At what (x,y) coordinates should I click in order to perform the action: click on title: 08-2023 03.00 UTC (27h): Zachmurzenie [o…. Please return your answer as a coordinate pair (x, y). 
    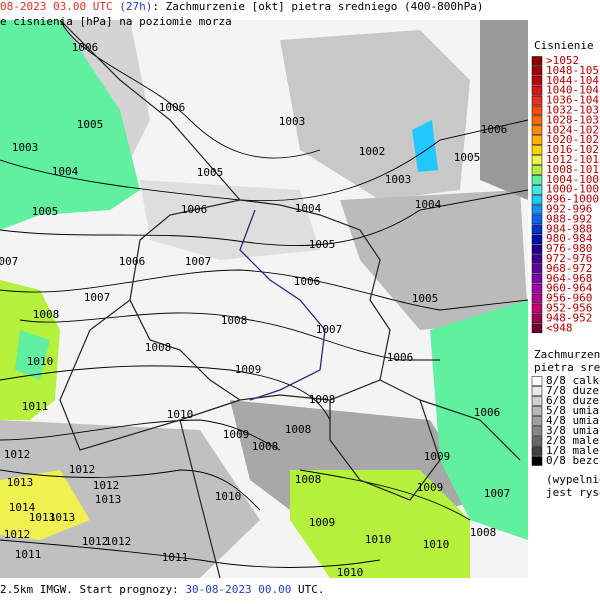
    Looking at the image, I should click on (241, 6).